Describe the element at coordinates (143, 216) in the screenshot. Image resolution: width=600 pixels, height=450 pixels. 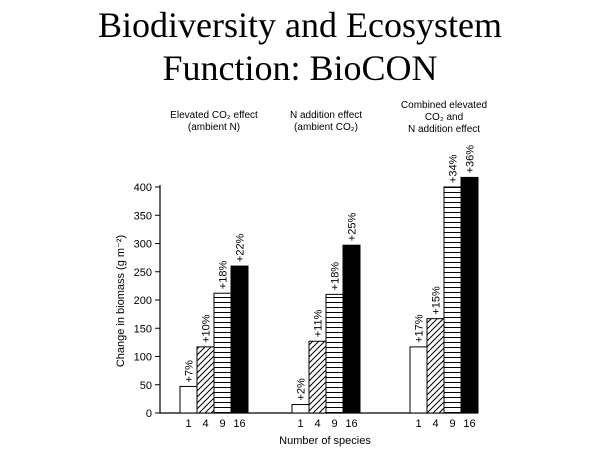
I see `y-tick-label: 350` at that location.